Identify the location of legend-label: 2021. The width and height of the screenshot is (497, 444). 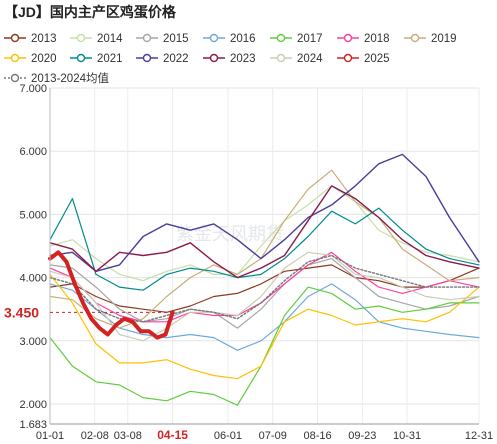
(110, 59).